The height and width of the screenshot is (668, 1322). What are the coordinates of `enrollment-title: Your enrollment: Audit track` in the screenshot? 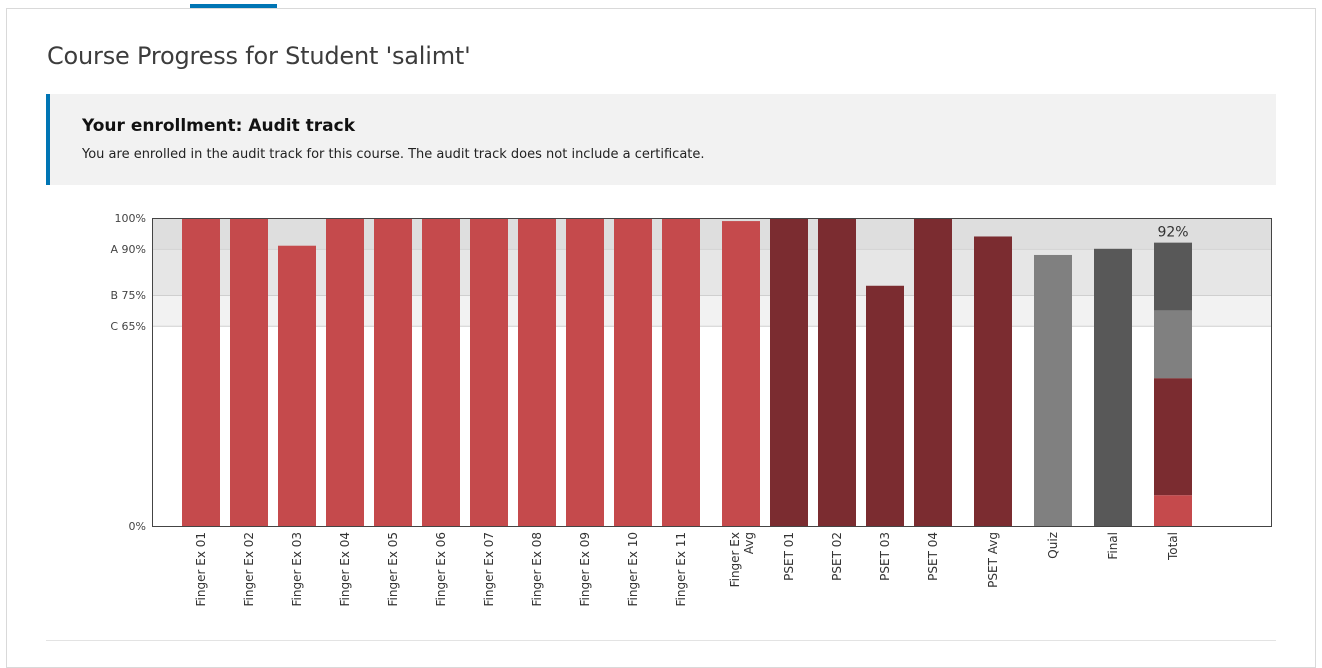 It's located at (219, 126).